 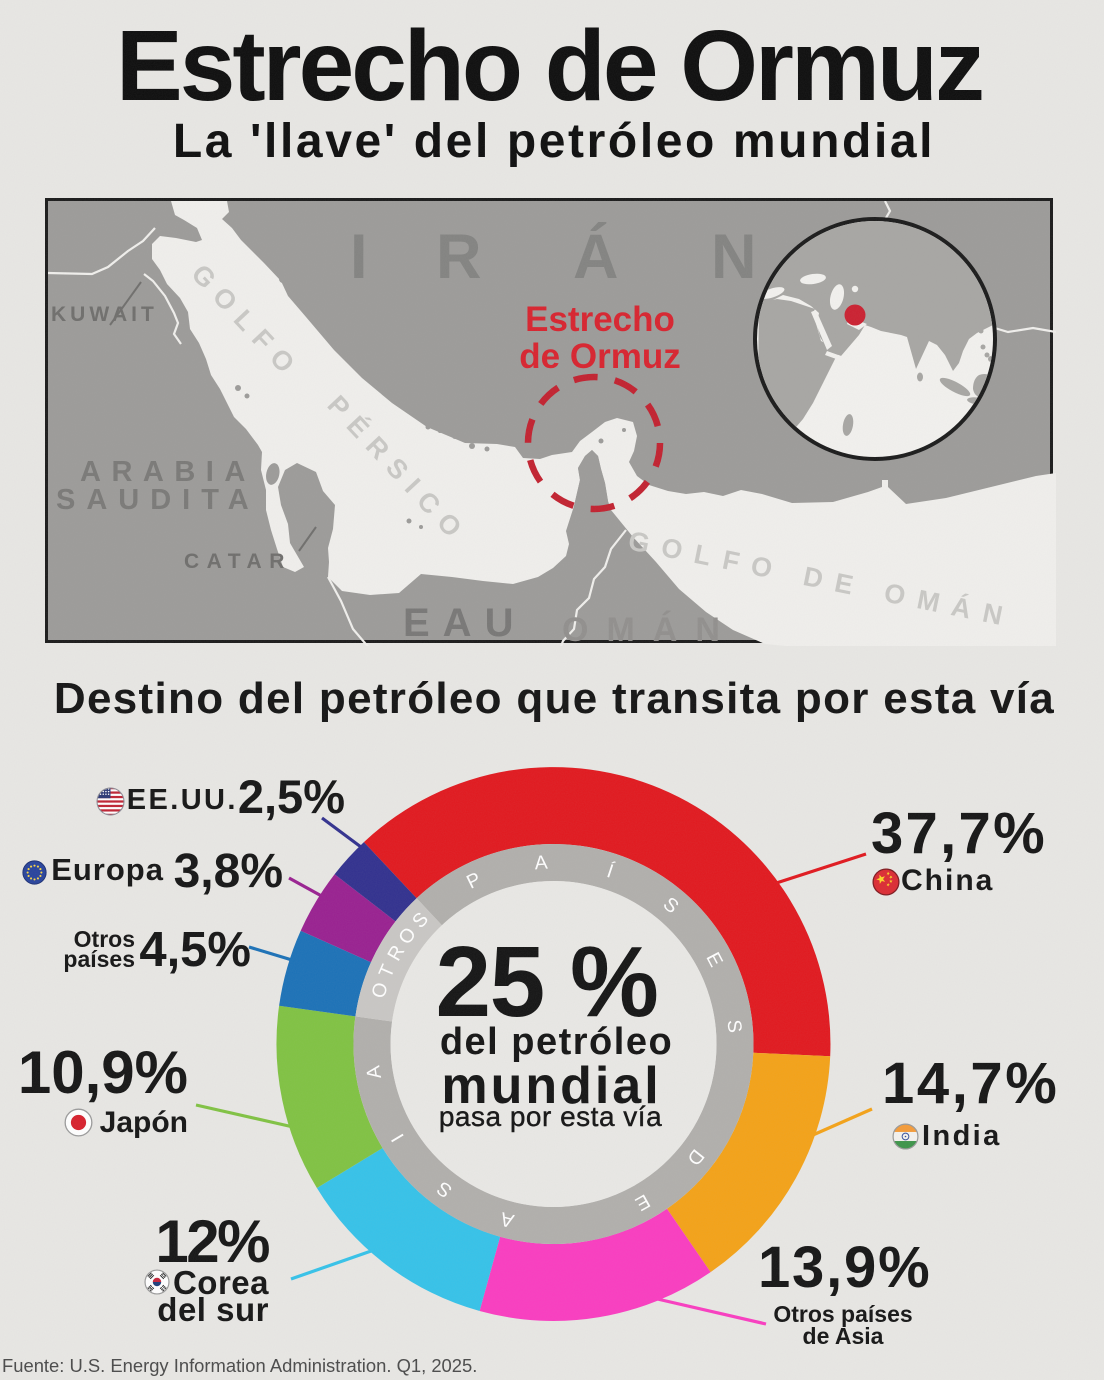 What do you see at coordinates (596, 257) in the screenshot?
I see `svg-text: Á` at bounding box center [596, 257].